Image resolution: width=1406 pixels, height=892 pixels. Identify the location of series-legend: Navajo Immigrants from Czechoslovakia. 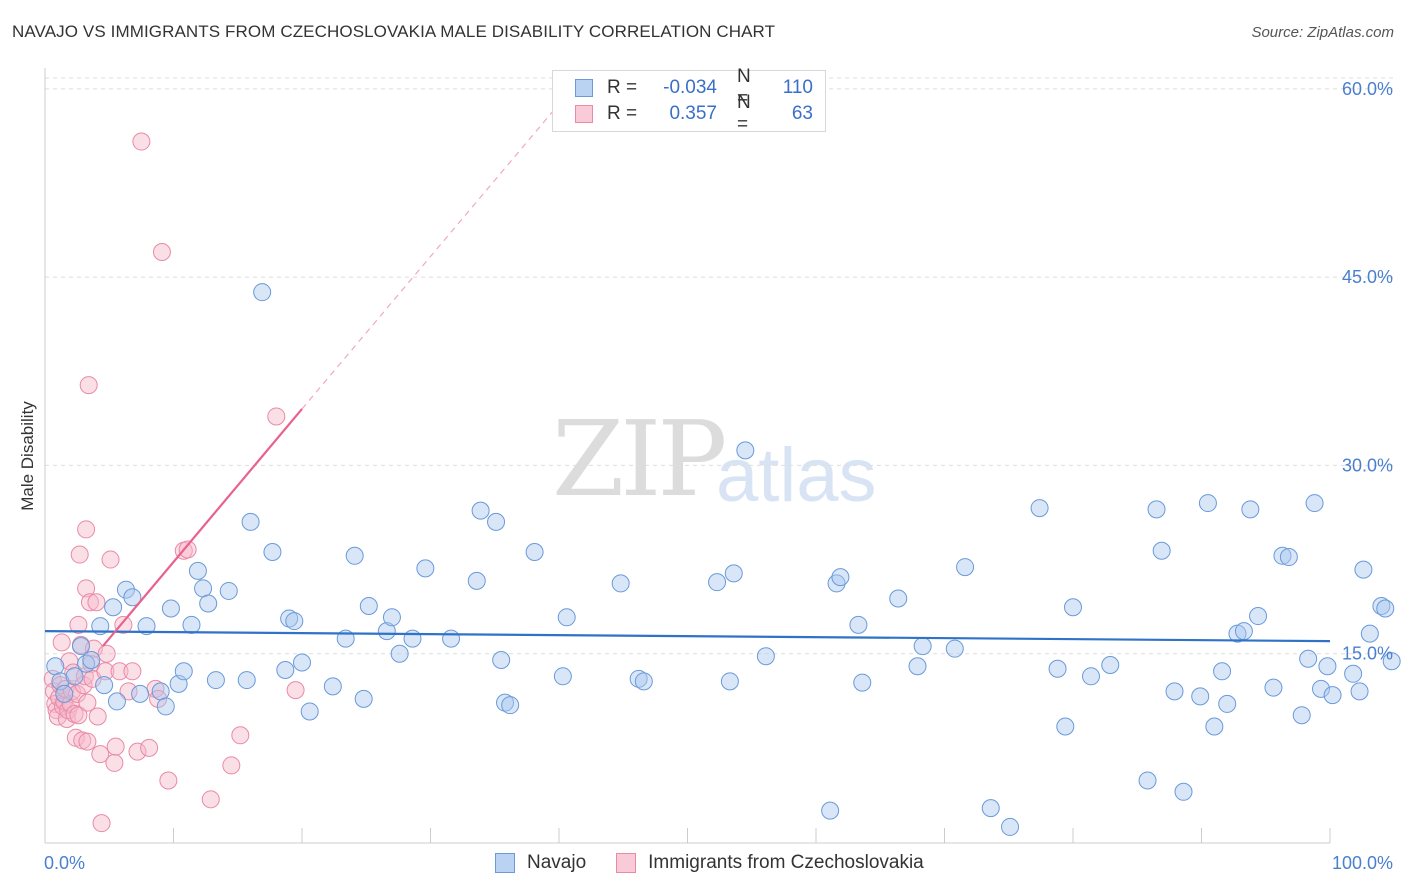
(724, 863).